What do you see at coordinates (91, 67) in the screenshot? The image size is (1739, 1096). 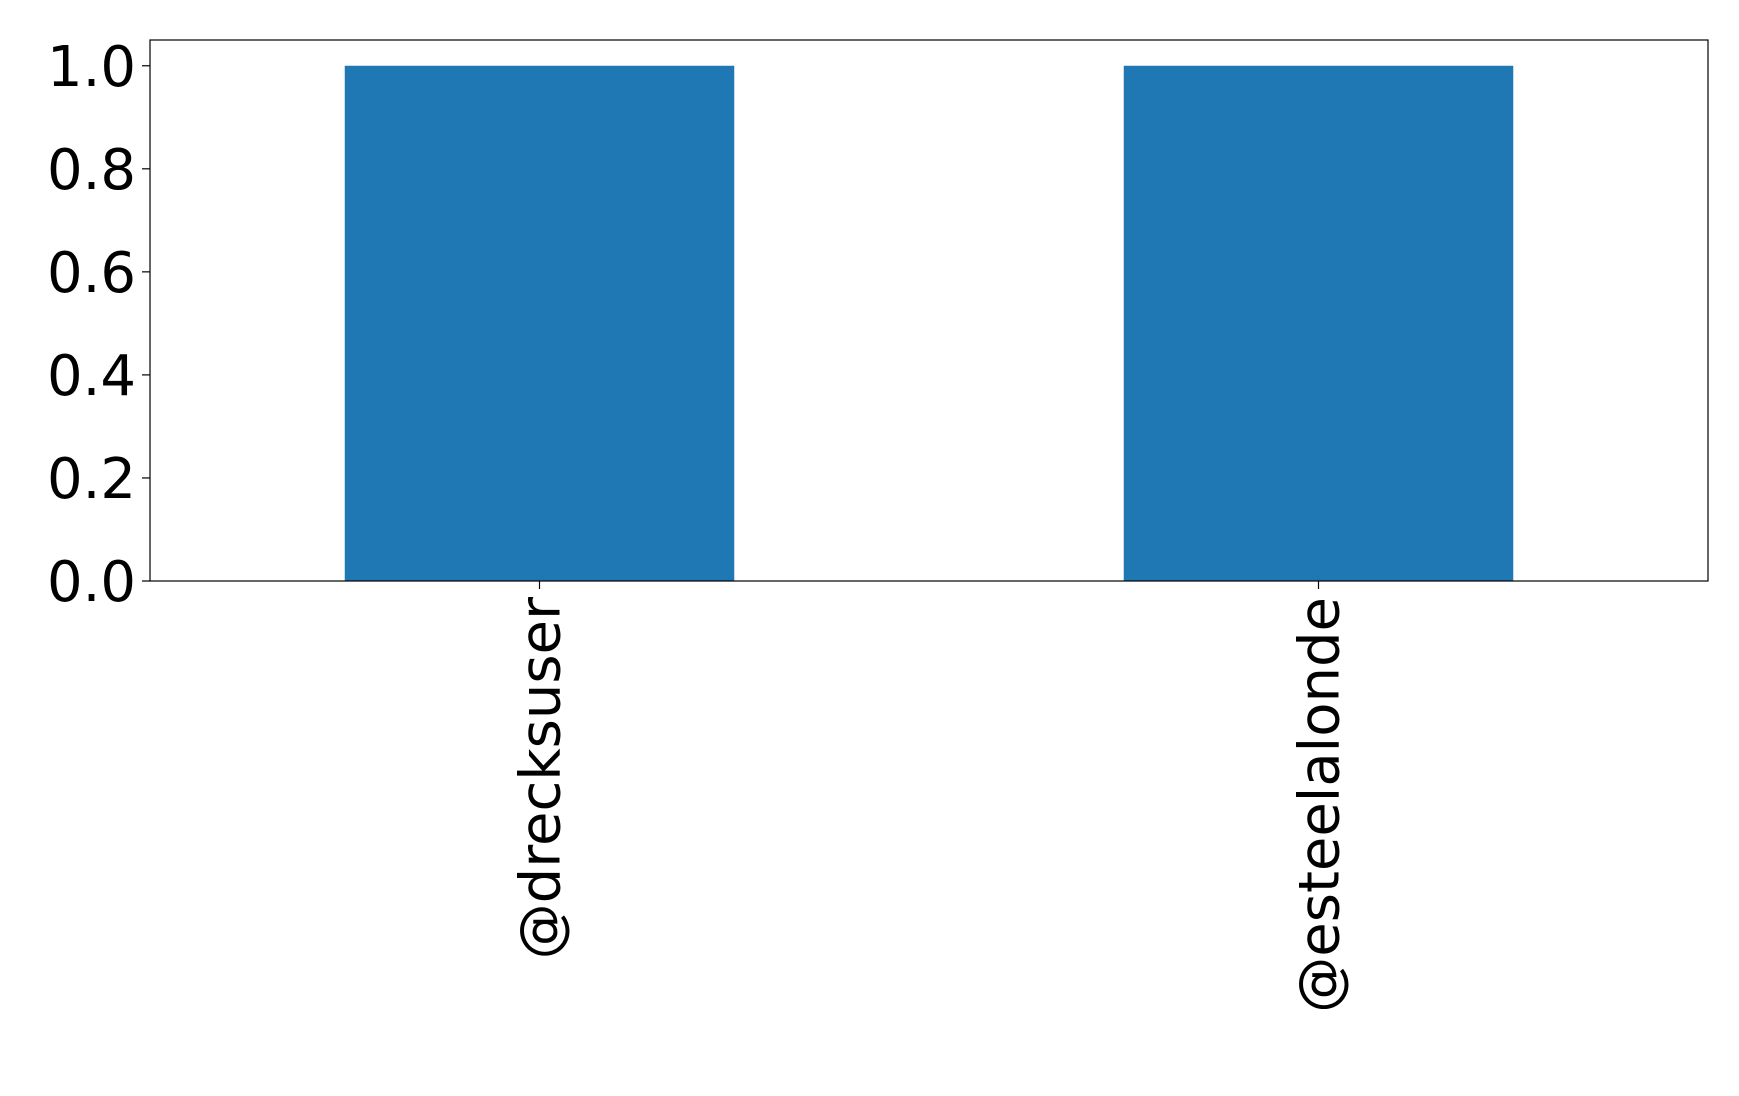 I see `y-tick-label: 1.0` at bounding box center [91, 67].